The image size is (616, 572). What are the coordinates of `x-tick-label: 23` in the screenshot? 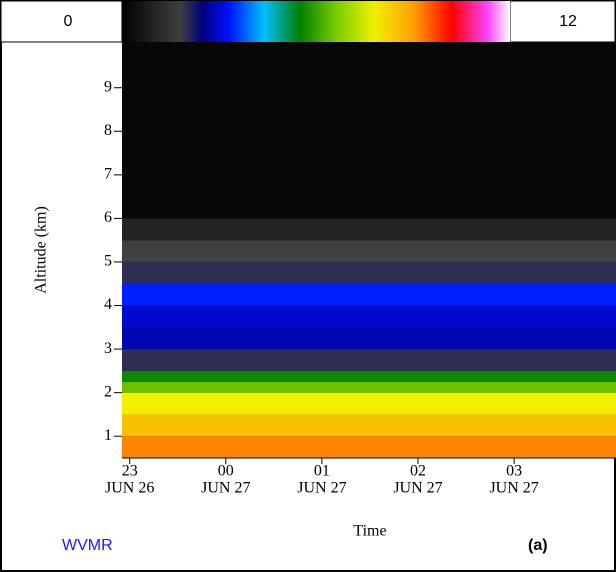 It's located at (130, 471).